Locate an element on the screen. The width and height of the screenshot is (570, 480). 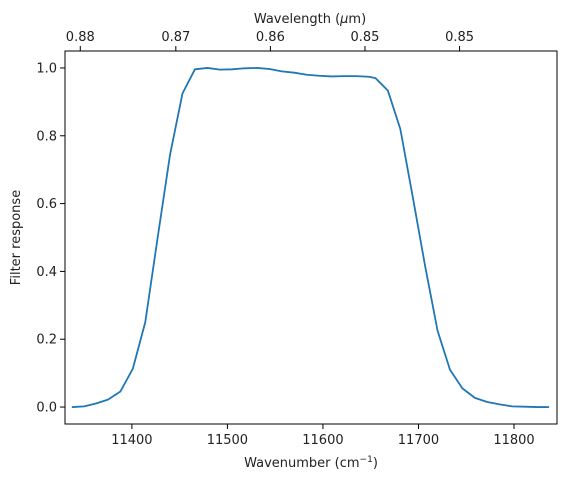
y-tick-label: 0.0 is located at coordinates (46, 408).